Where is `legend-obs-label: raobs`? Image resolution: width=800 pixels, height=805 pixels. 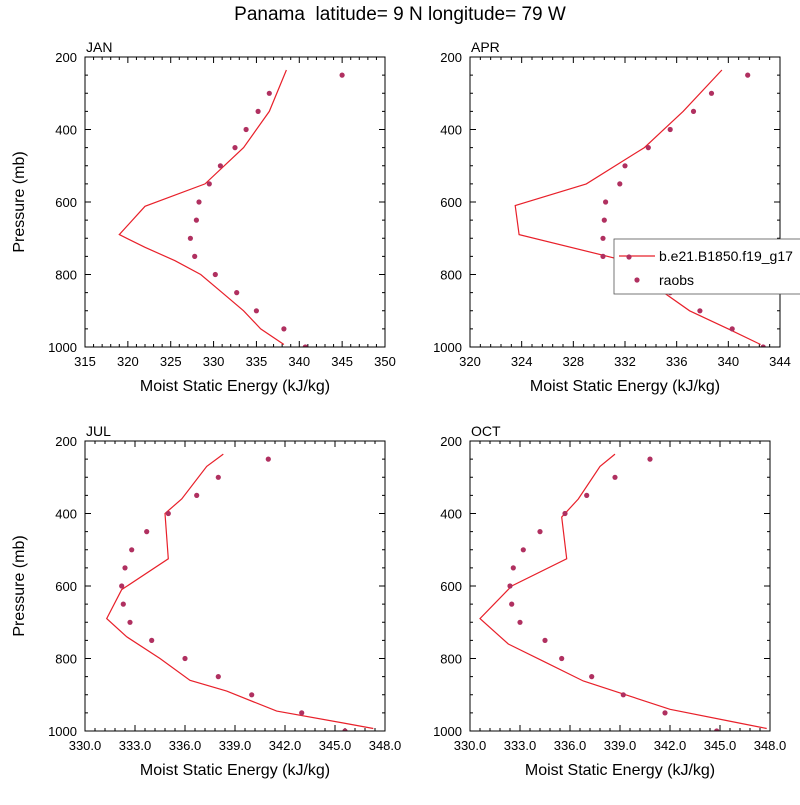
legend-obs-label: raobs is located at coordinates (676, 280).